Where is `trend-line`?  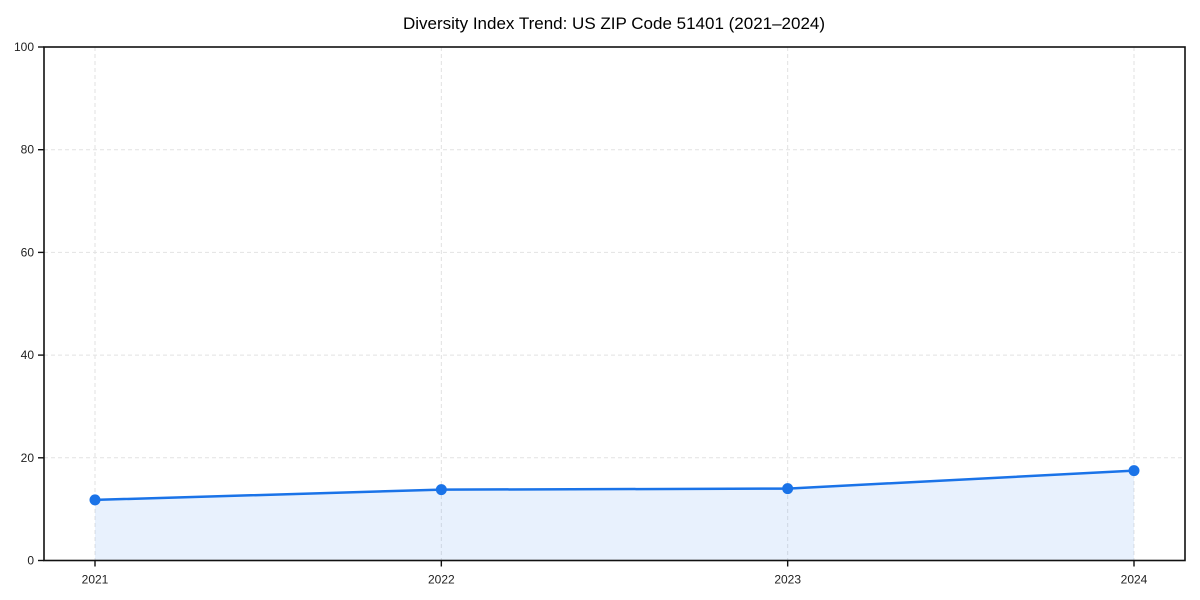 trend-line is located at coordinates (614, 485).